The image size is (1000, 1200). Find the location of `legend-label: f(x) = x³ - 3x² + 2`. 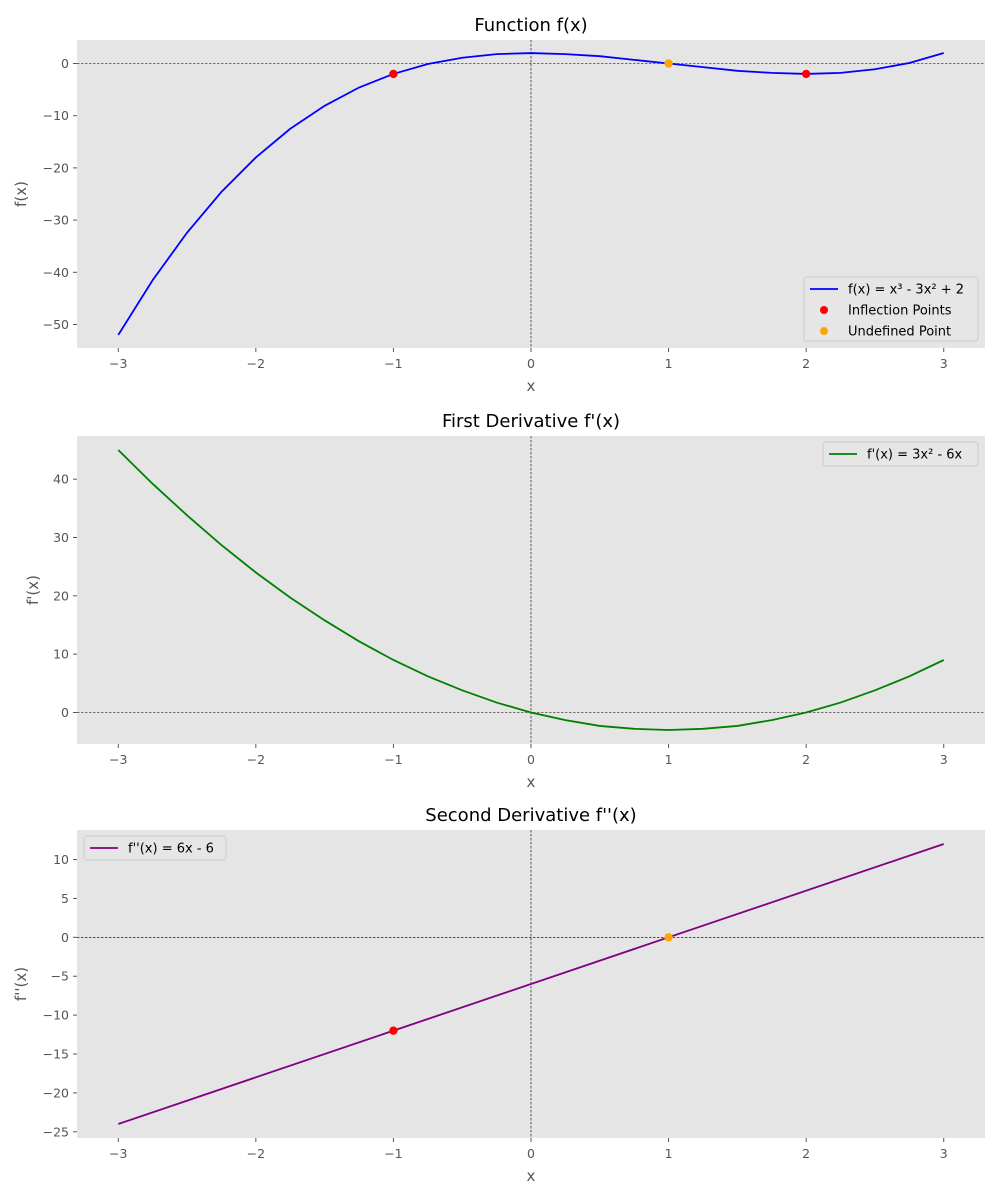

legend-label: f(x) = x³ - 3x² + 2 is located at coordinates (906, 290).